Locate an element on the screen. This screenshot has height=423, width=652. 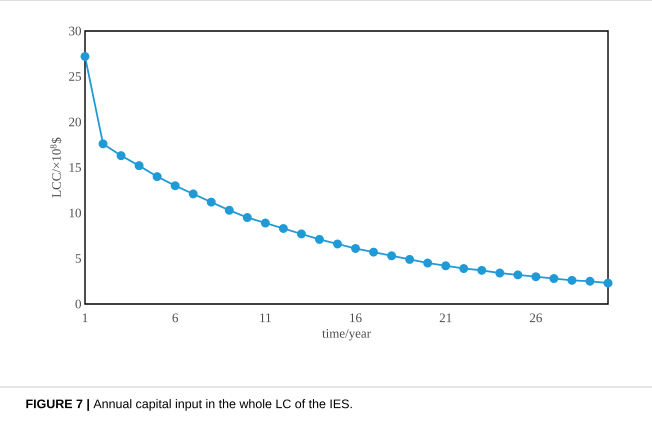
y-tick-label: 0 is located at coordinates (78, 304).